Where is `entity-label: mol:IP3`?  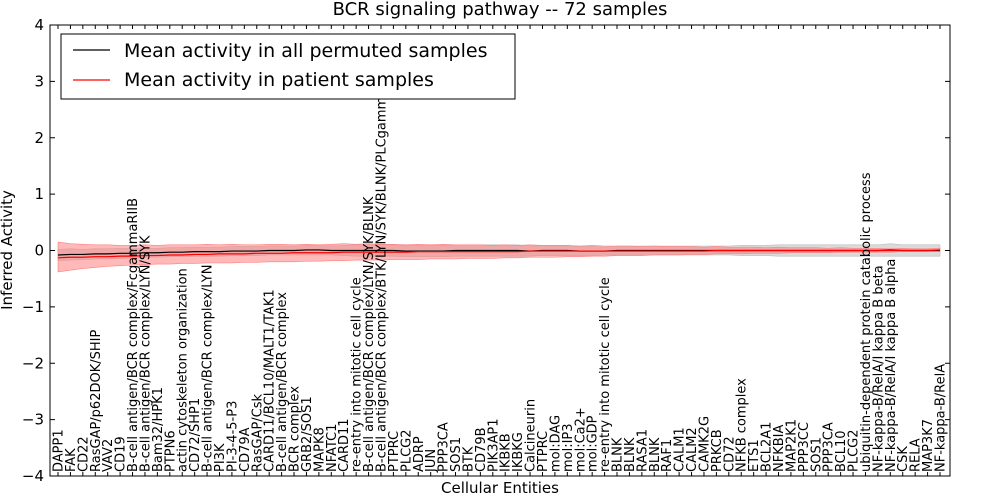 entity-label: mol:IP3 is located at coordinates (568, 447).